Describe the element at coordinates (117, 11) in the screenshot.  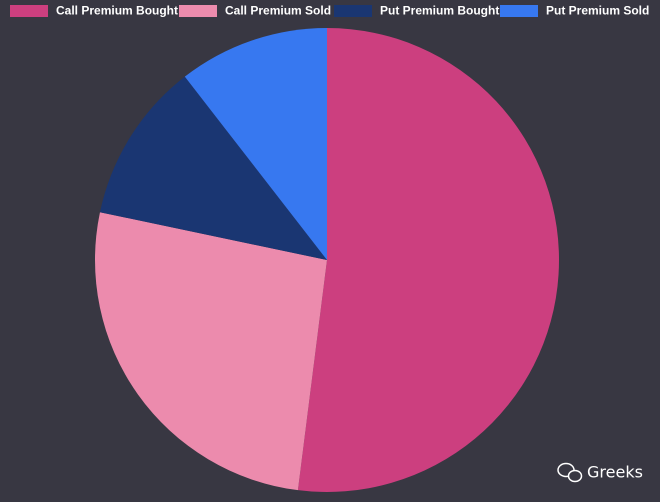
I see `legend-label: Call Premium Bought` at that location.